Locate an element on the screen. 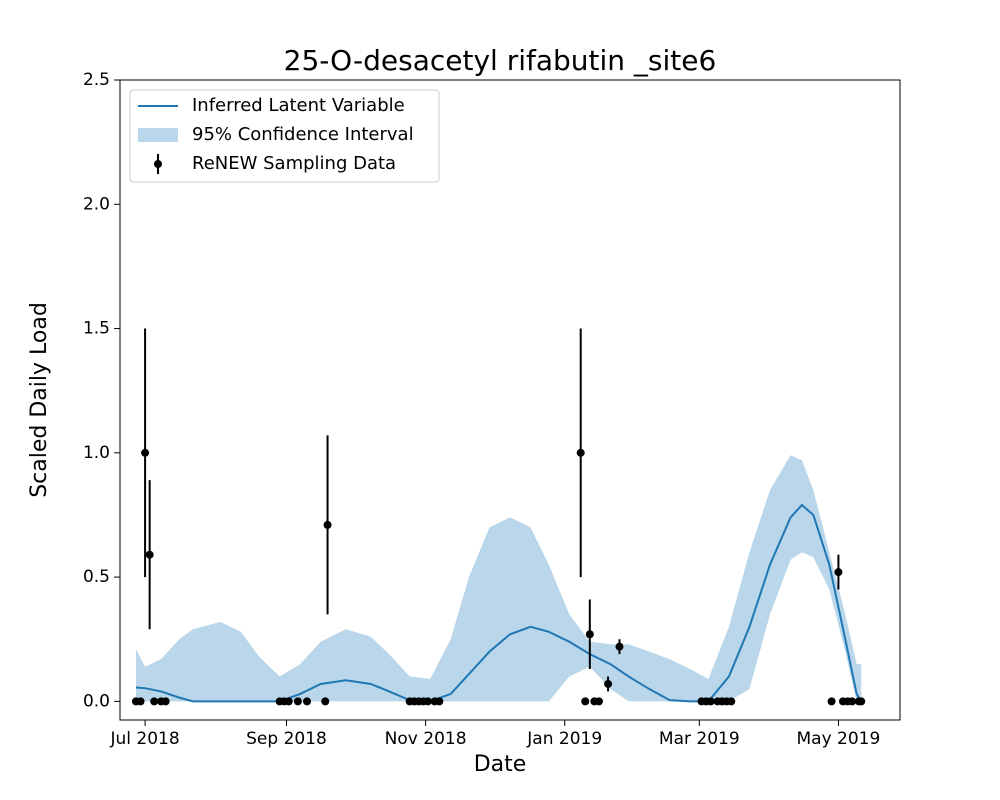 This screenshot has height=800, width=1000. legend-marker is located at coordinates (158, 164).